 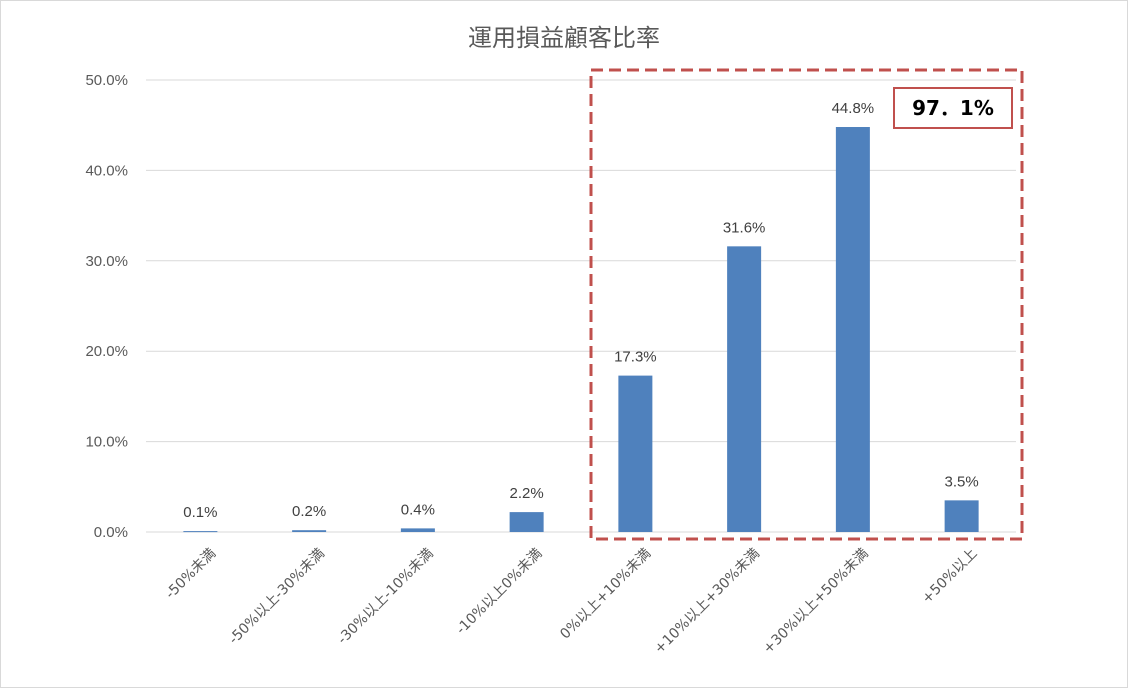 What do you see at coordinates (106, 351) in the screenshot?
I see `y-tick-label: 20.0%` at bounding box center [106, 351].